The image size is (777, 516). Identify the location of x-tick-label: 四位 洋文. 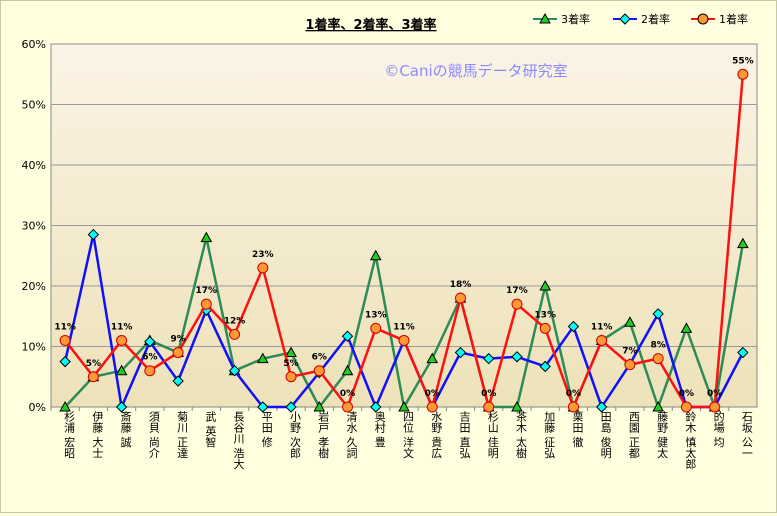
(408, 435).